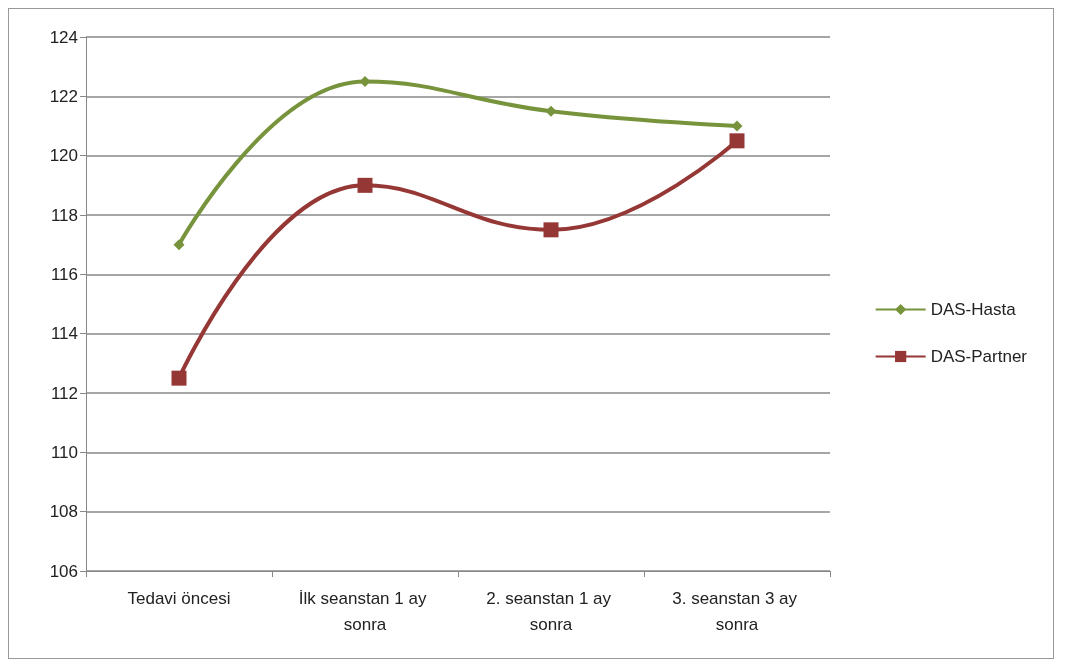 This screenshot has height=671, width=1066. Describe the element at coordinates (64, 334) in the screenshot. I see `y-tick-label: 114` at that location.